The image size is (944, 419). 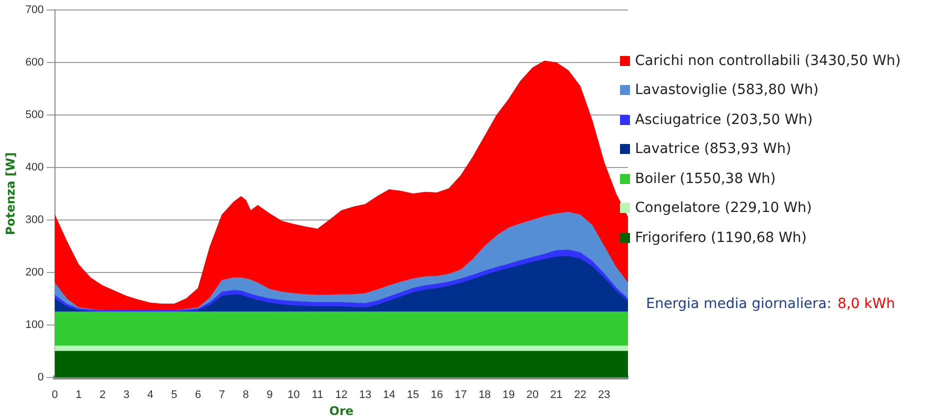 What do you see at coordinates (556, 395) in the screenshot?
I see `x-tick-label: 21` at bounding box center [556, 395].